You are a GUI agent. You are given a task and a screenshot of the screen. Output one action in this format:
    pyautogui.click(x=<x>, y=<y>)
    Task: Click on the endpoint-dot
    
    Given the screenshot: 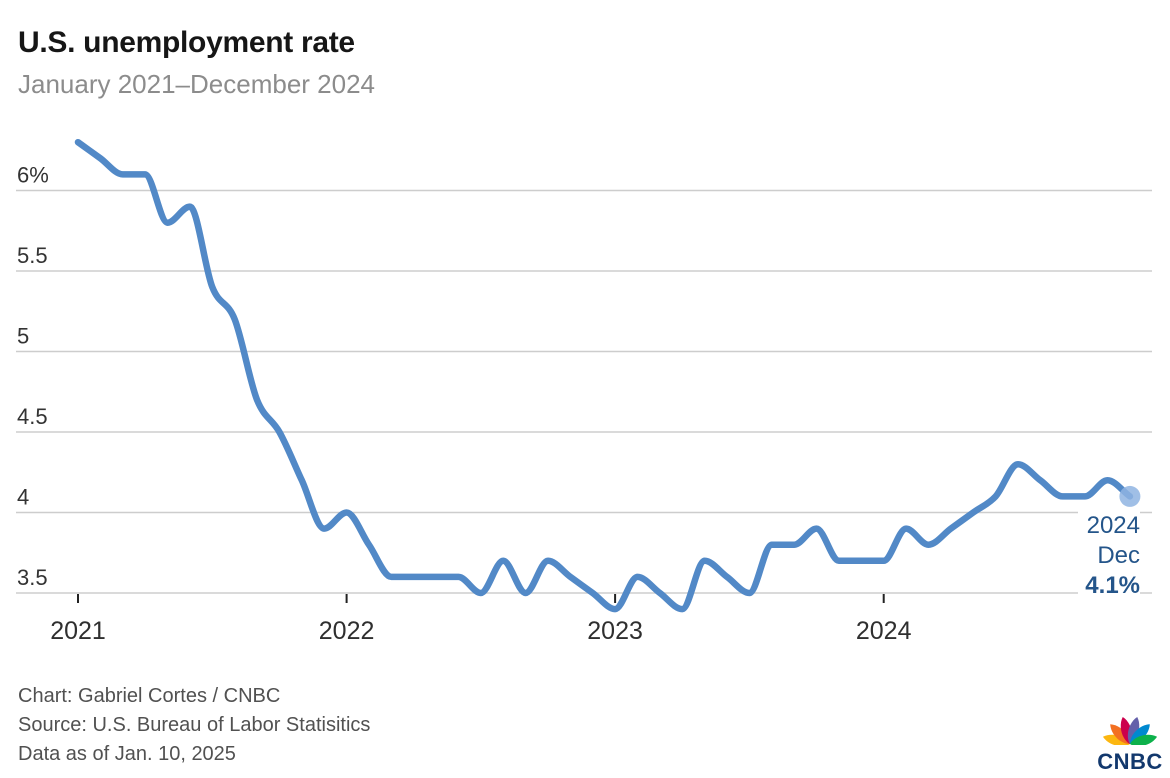 What is the action you would take?
    pyautogui.click(x=1130, y=496)
    